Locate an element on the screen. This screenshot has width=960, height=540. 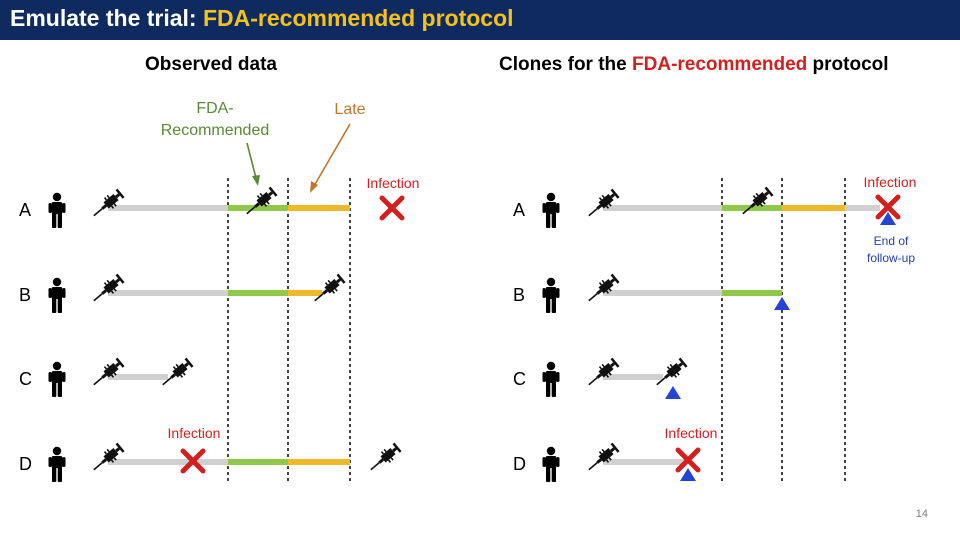
right-row-c: C is located at coordinates (601, 377).